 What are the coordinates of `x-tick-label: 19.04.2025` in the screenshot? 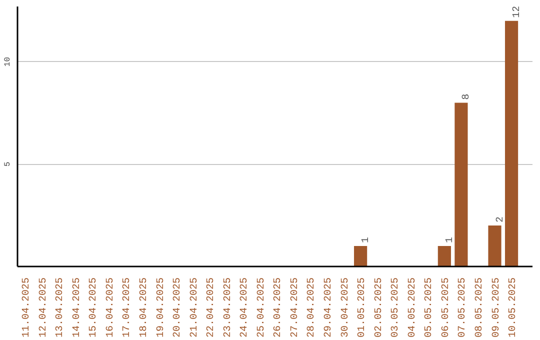 It's located at (161, 307).